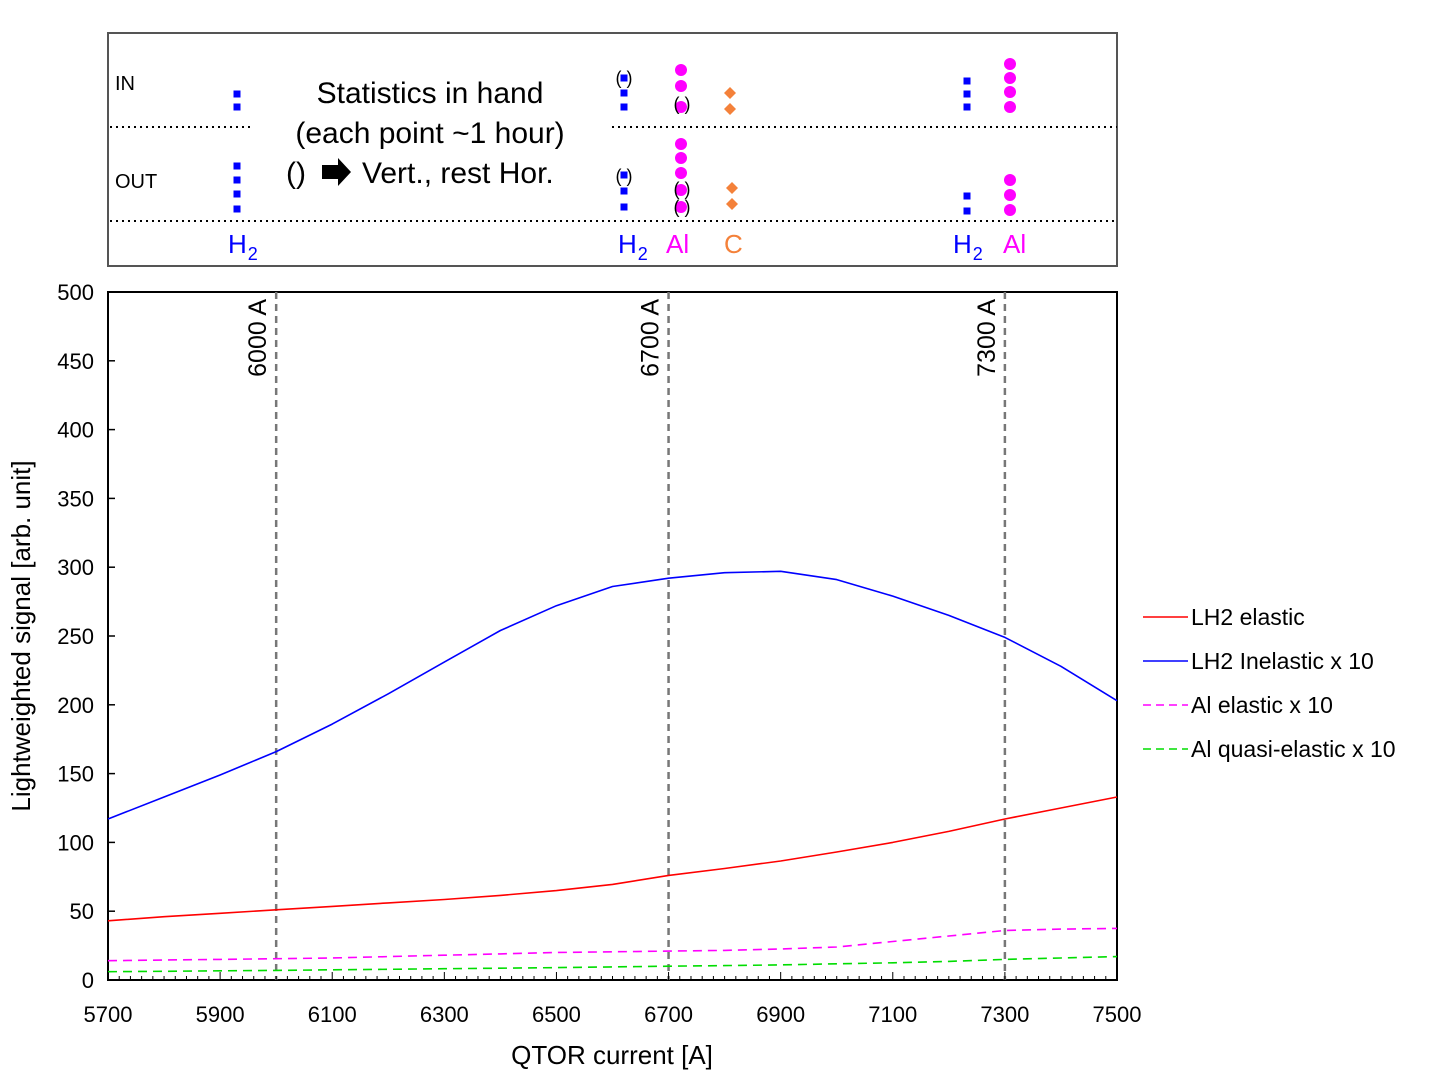  What do you see at coordinates (88, 980) in the screenshot?
I see `y-tick-label: 0` at bounding box center [88, 980].